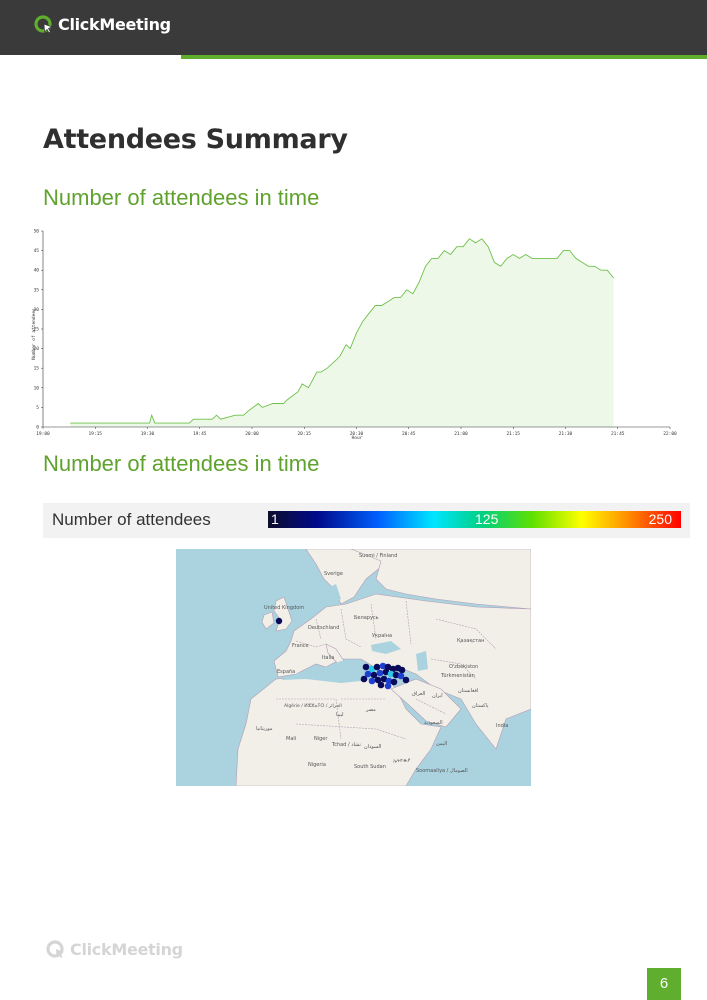  I want to click on map-label: Nigeria, so click(317, 765).